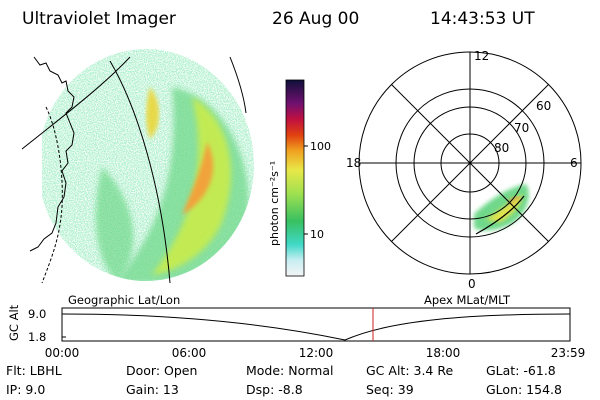 The height and width of the screenshot is (400, 600). I want to click on info-gc-alt: GC Alt: 3.4 Re, so click(410, 370).